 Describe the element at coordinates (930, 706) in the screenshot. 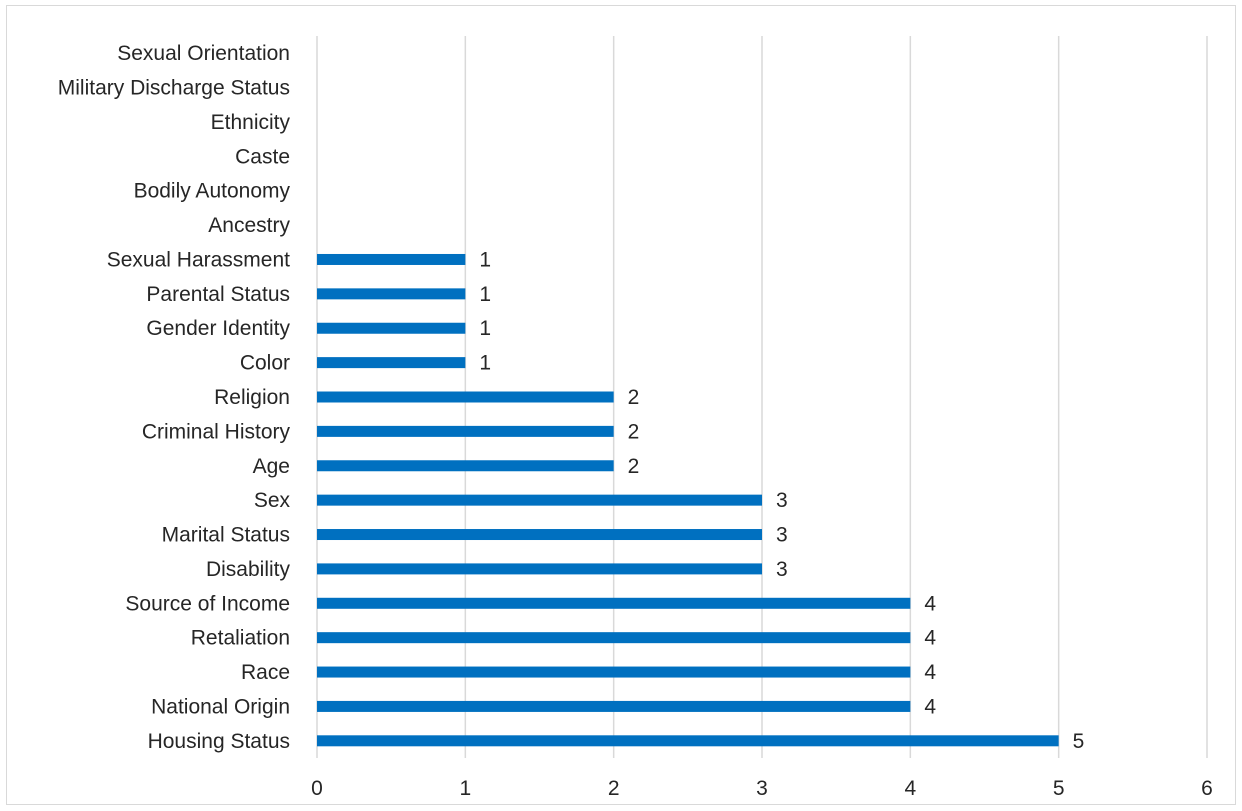

I see `data-label-national-origin: 4` at that location.